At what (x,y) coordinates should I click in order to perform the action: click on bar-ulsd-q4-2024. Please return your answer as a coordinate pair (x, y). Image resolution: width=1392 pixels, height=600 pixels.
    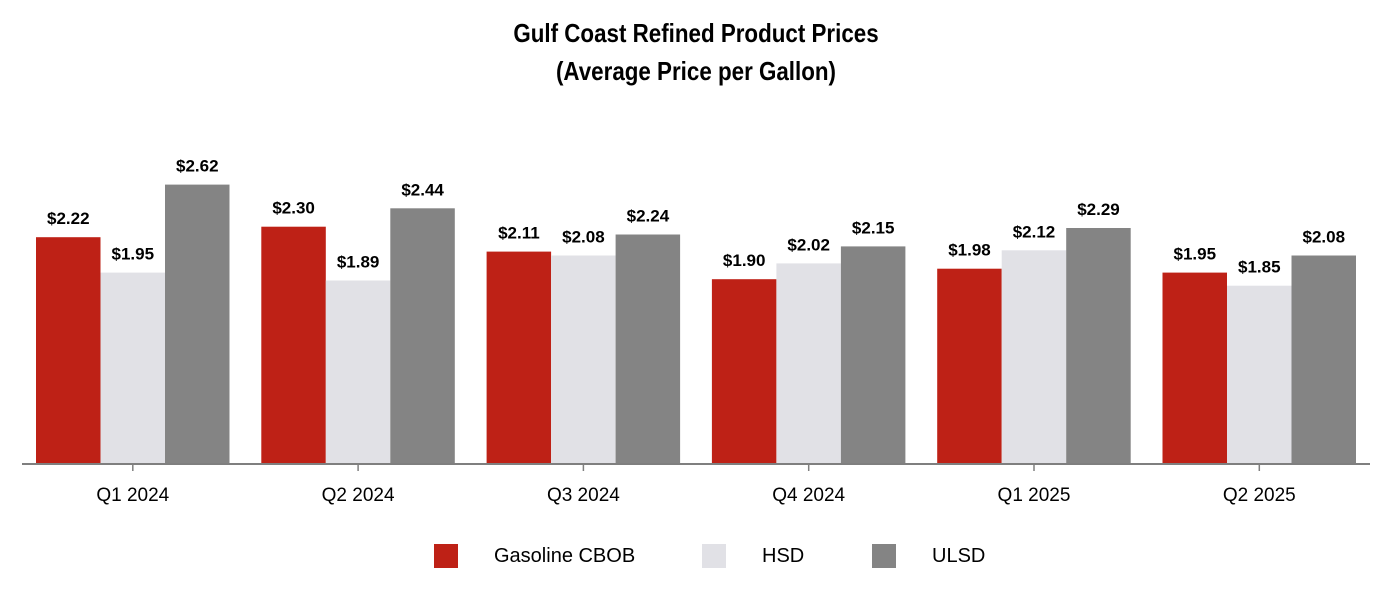
    Looking at the image, I should click on (873, 354).